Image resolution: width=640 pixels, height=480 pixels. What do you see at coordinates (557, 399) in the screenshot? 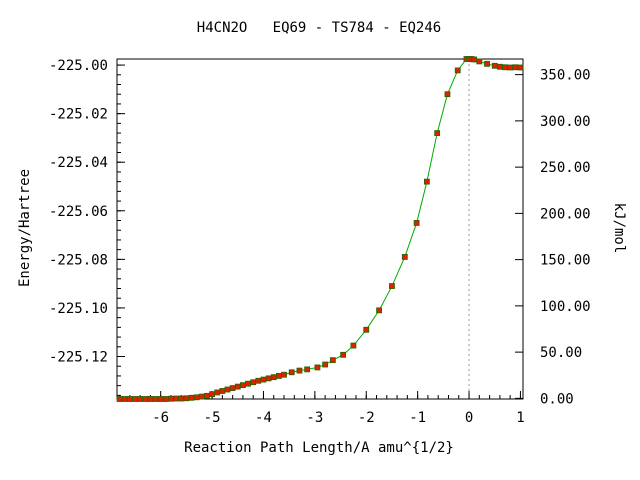
I see `y2-tick-label: 0.00` at bounding box center [557, 399].